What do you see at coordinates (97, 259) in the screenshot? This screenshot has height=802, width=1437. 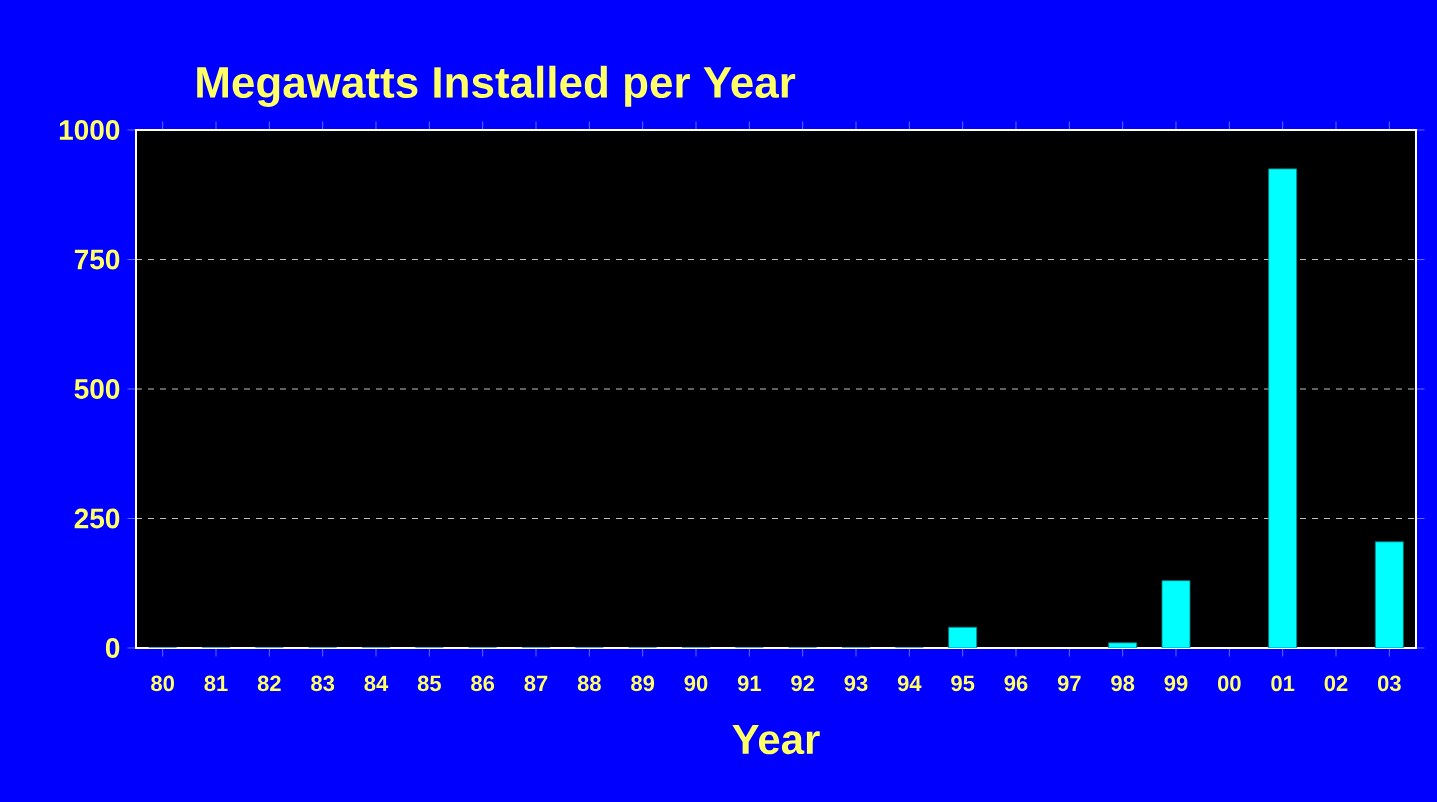 I see `y-tick-label: 750` at bounding box center [97, 259].